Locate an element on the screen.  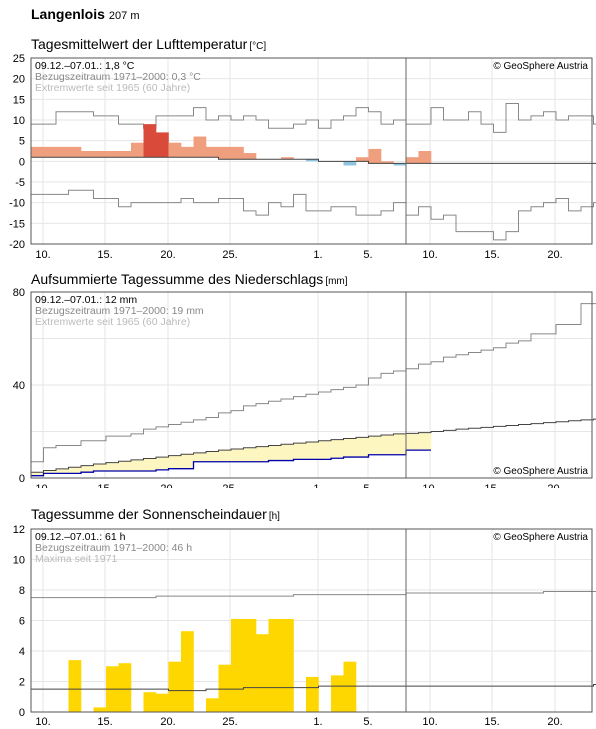
legend-entry-3: Maxima seit 1971 is located at coordinates (76, 559).